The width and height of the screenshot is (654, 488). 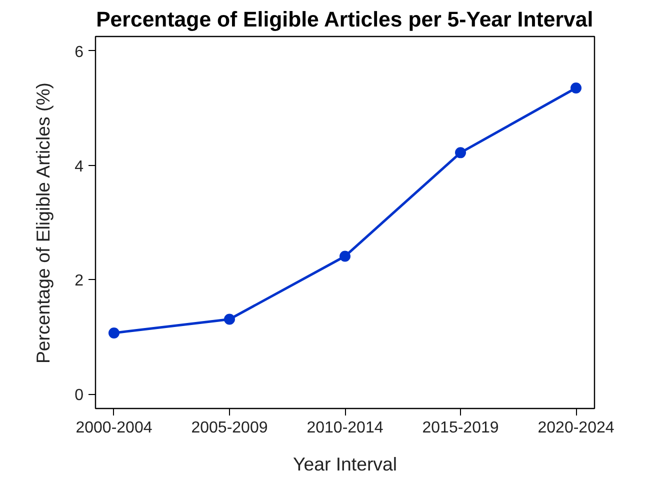 What do you see at coordinates (460, 428) in the screenshot?
I see `x-tick-label: 2015-2019` at bounding box center [460, 428].